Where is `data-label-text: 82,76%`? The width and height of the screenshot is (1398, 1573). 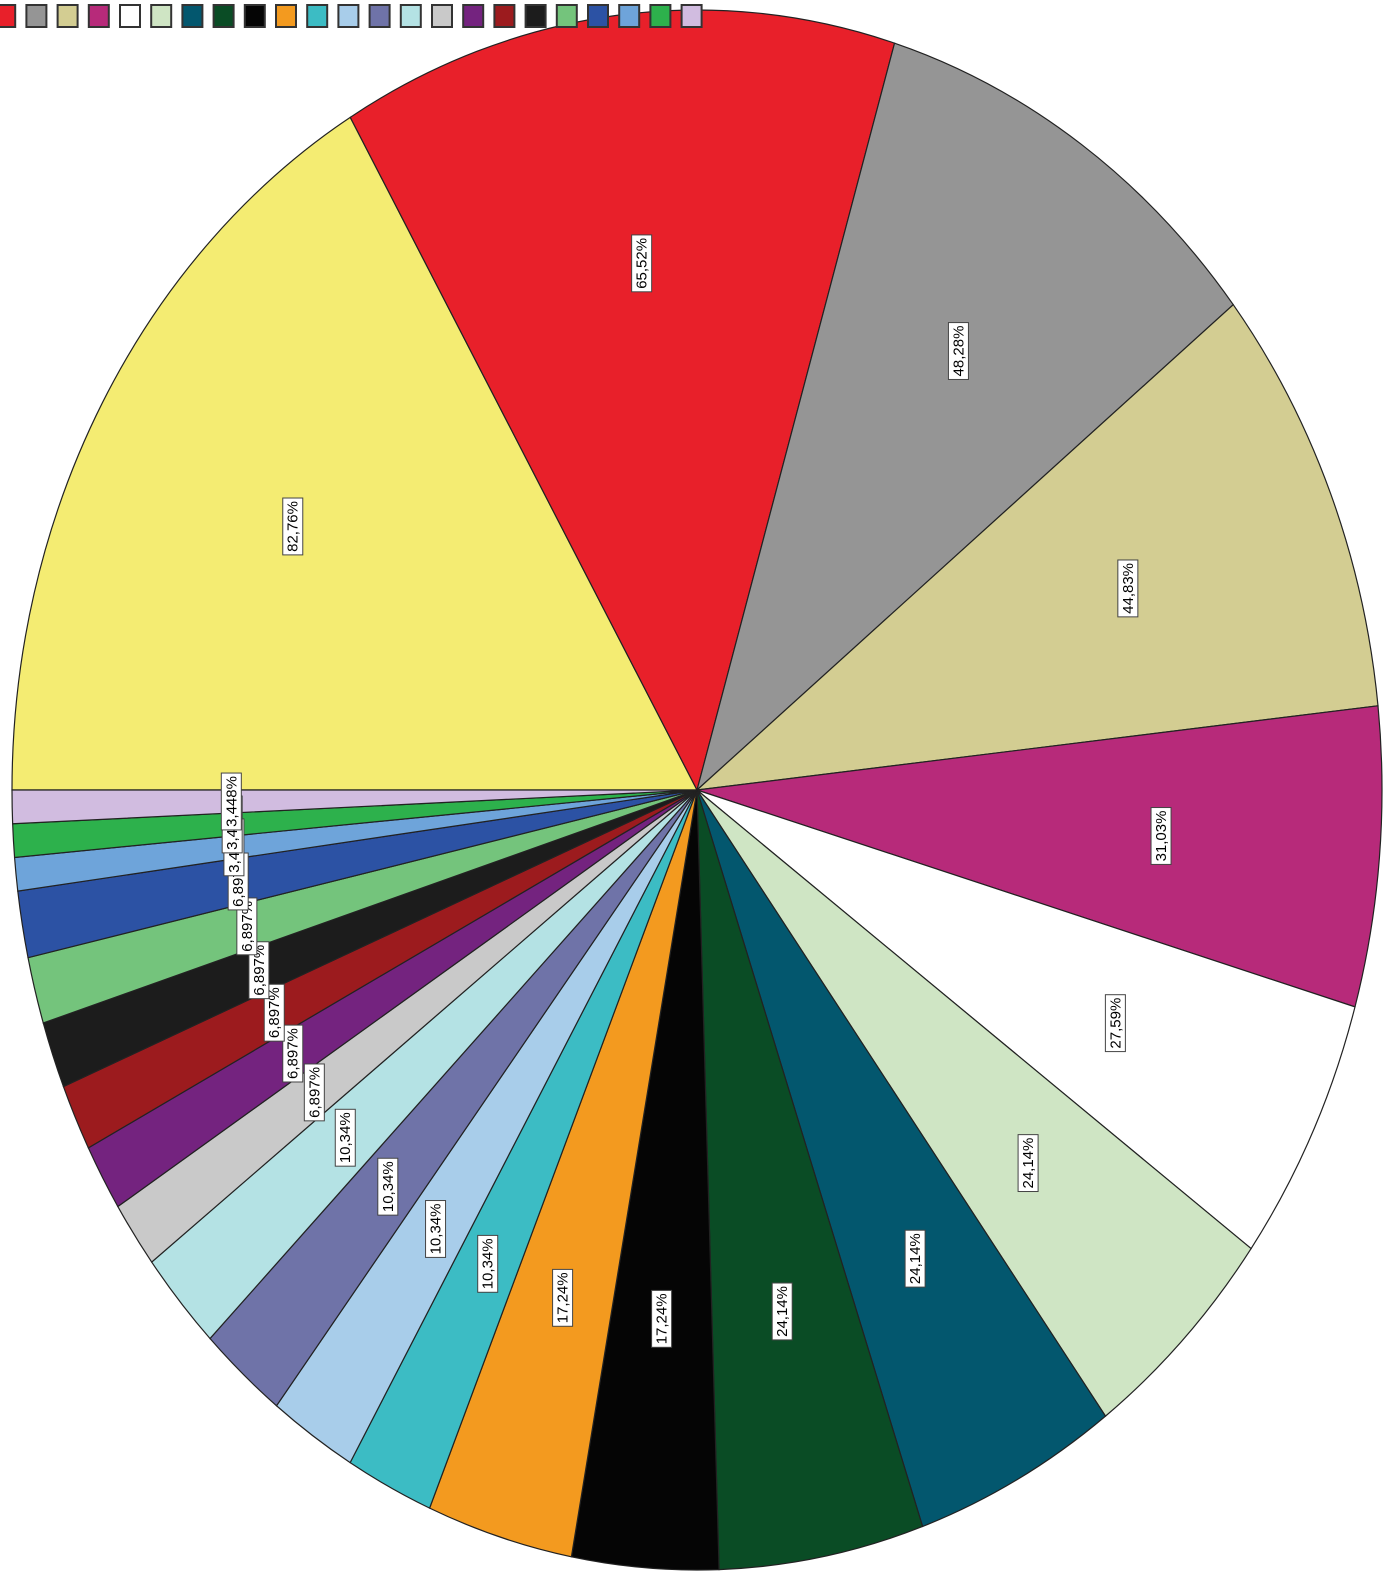 data-label-text: 82,76% is located at coordinates (293, 526).